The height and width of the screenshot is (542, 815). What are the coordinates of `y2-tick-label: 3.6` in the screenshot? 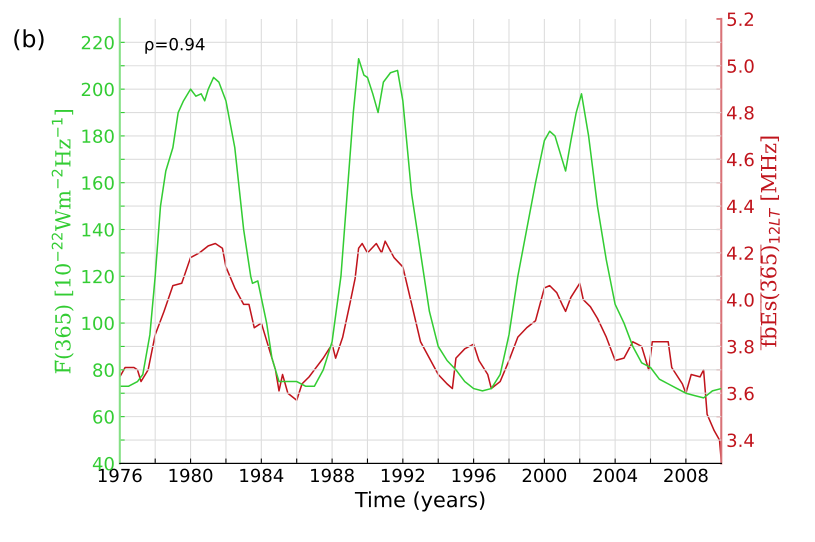 It's located at (741, 393).